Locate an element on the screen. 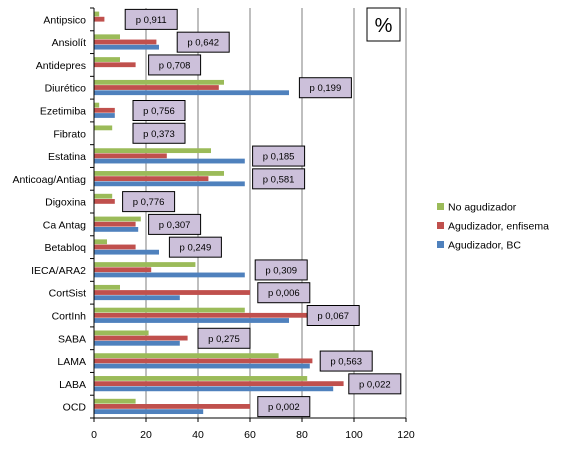 The image size is (563, 450). p-value-text: p 0,642 is located at coordinates (203, 43).